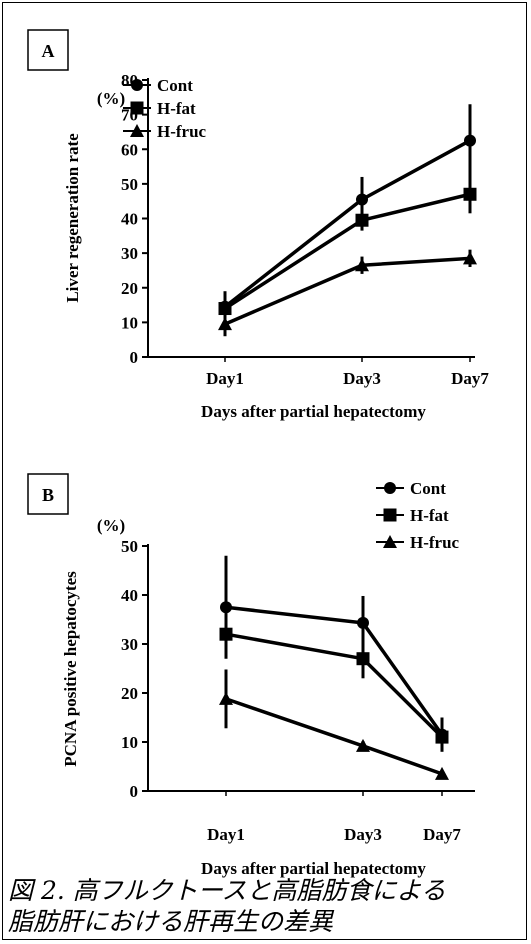 The width and height of the screenshot is (531, 944). Describe the element at coordinates (129, 184) in the screenshot. I see `panel-a-y-tick-label: 50` at that location.